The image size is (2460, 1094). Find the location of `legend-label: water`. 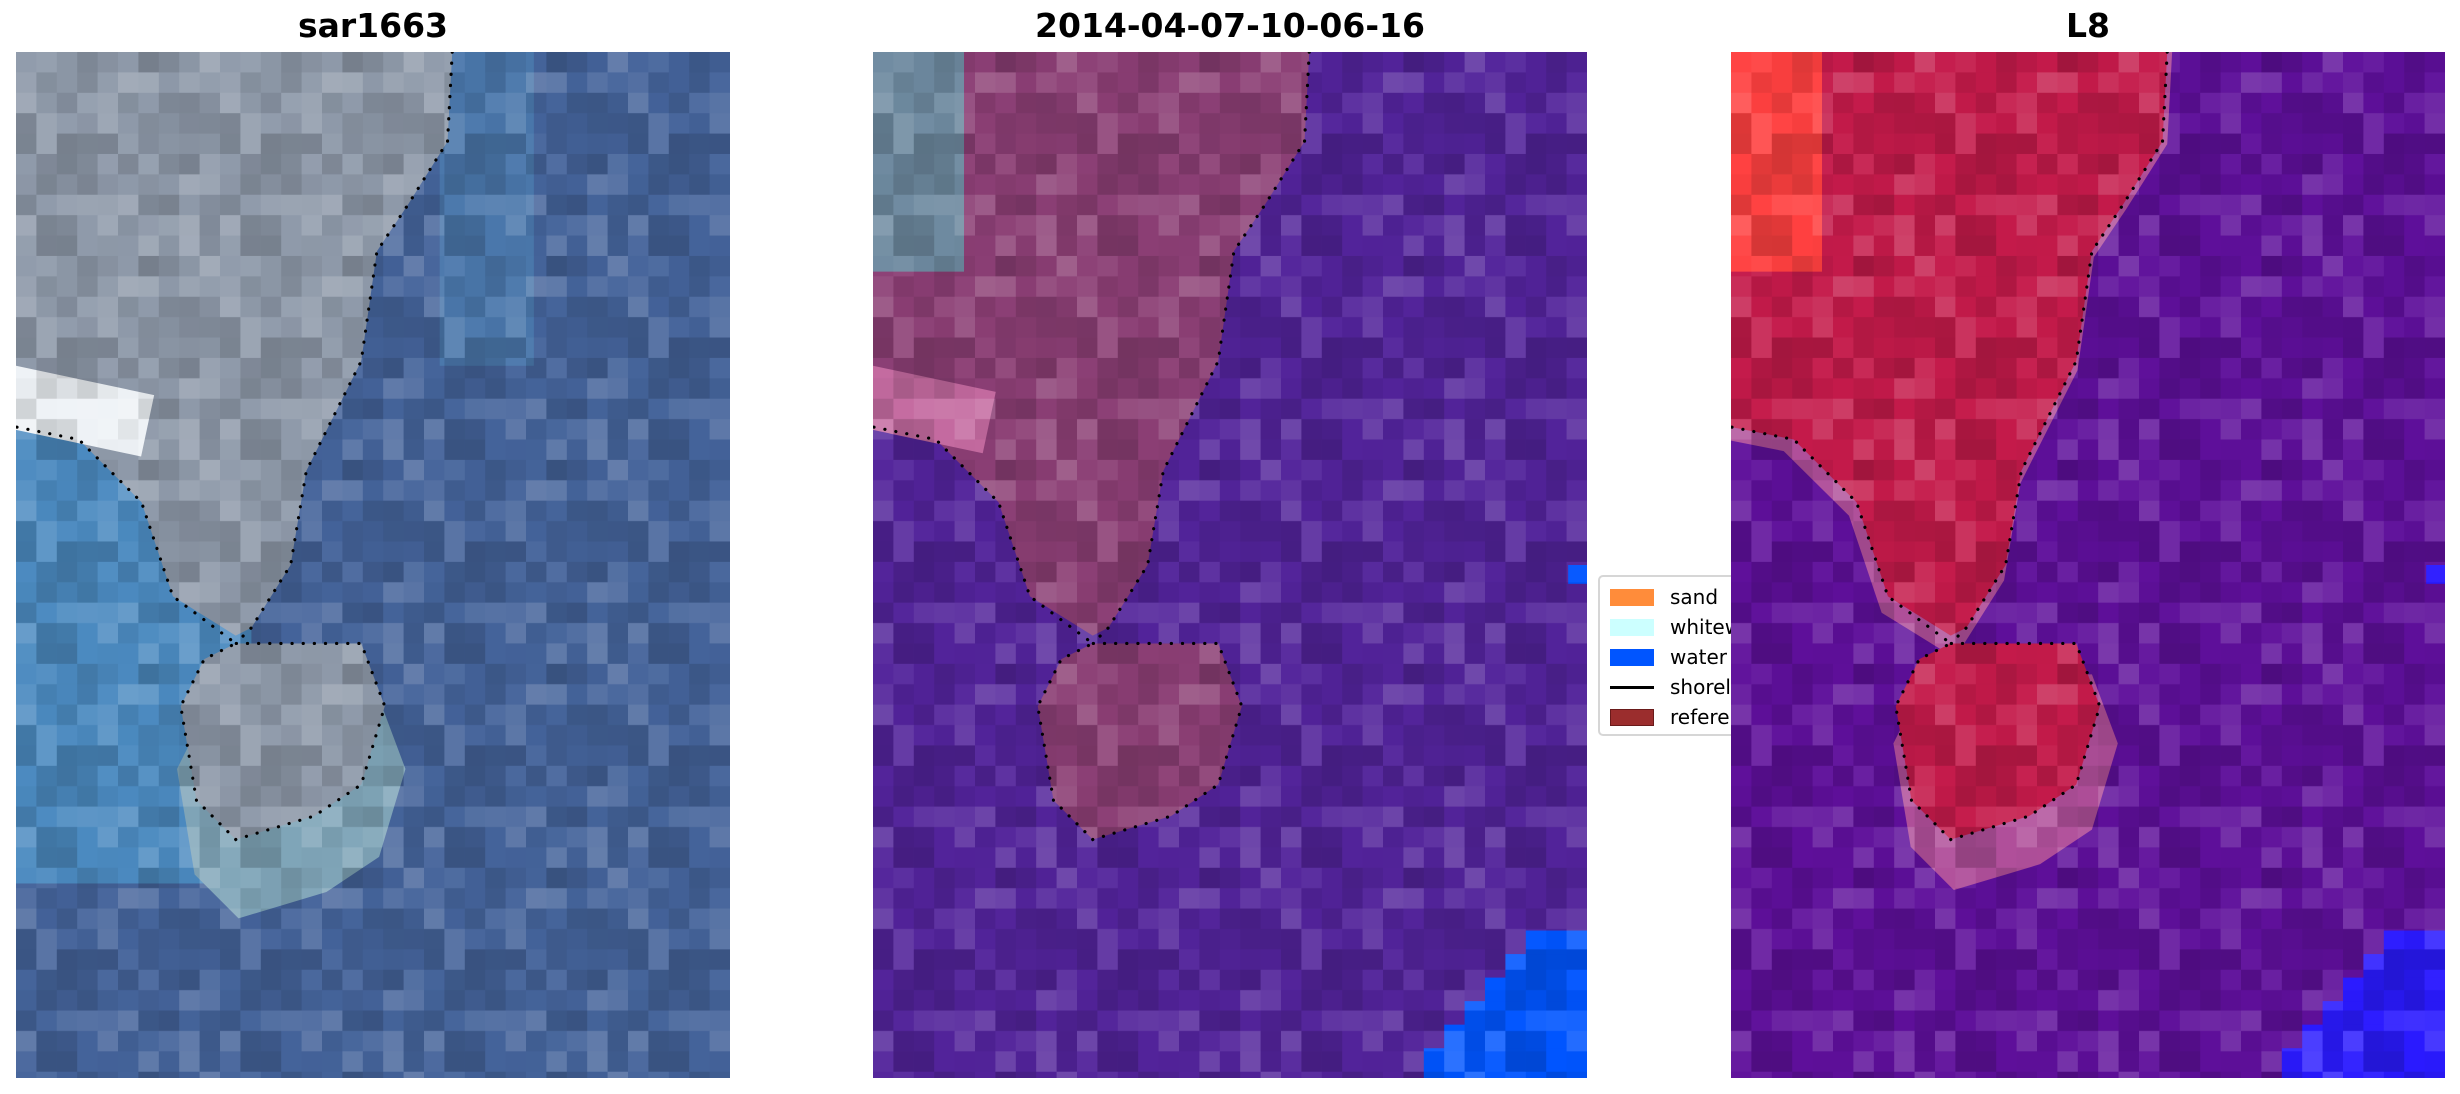

legend-label: water is located at coordinates (1698, 657).